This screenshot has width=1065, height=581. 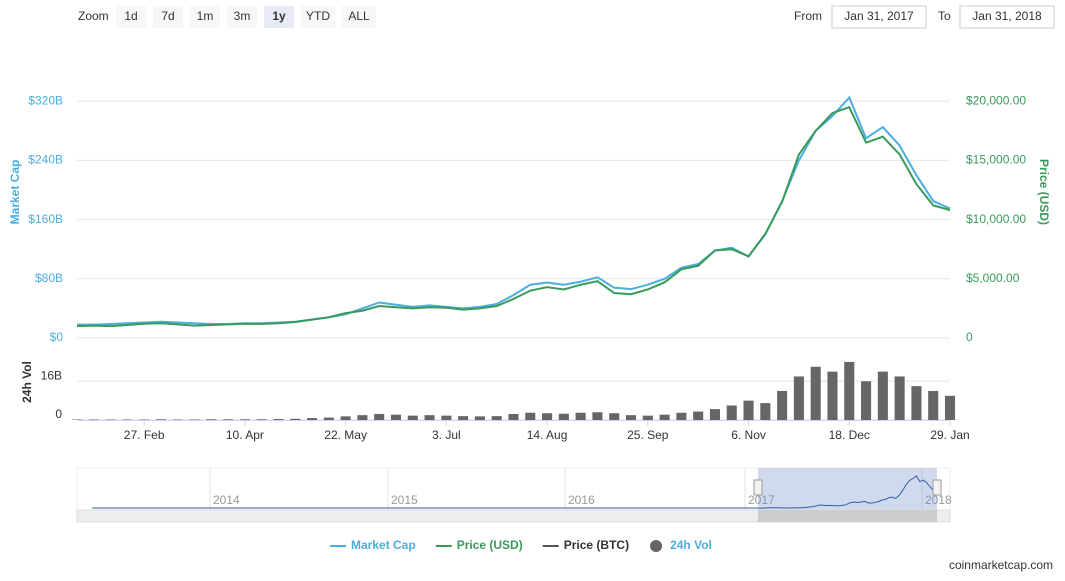 What do you see at coordinates (383, 545) in the screenshot?
I see `legend-label: Market Cap` at bounding box center [383, 545].